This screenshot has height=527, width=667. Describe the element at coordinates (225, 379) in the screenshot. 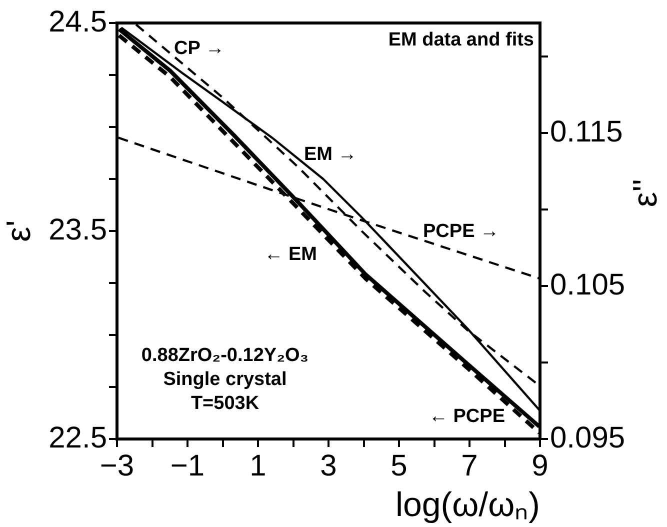

I see `annotation: Single crystal` at that location.